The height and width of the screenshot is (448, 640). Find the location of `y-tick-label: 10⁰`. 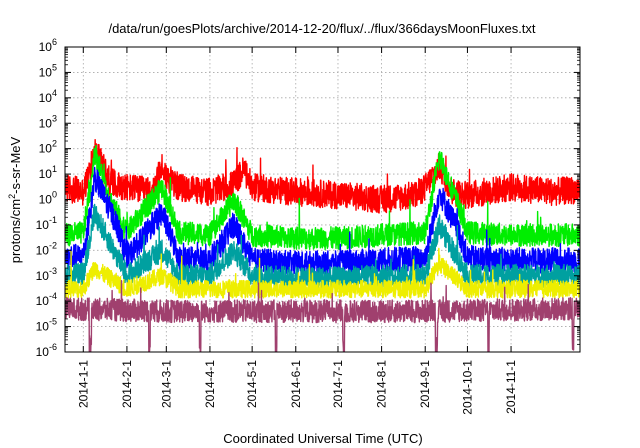

y-tick-label: 10⁰ is located at coordinates (48, 198).